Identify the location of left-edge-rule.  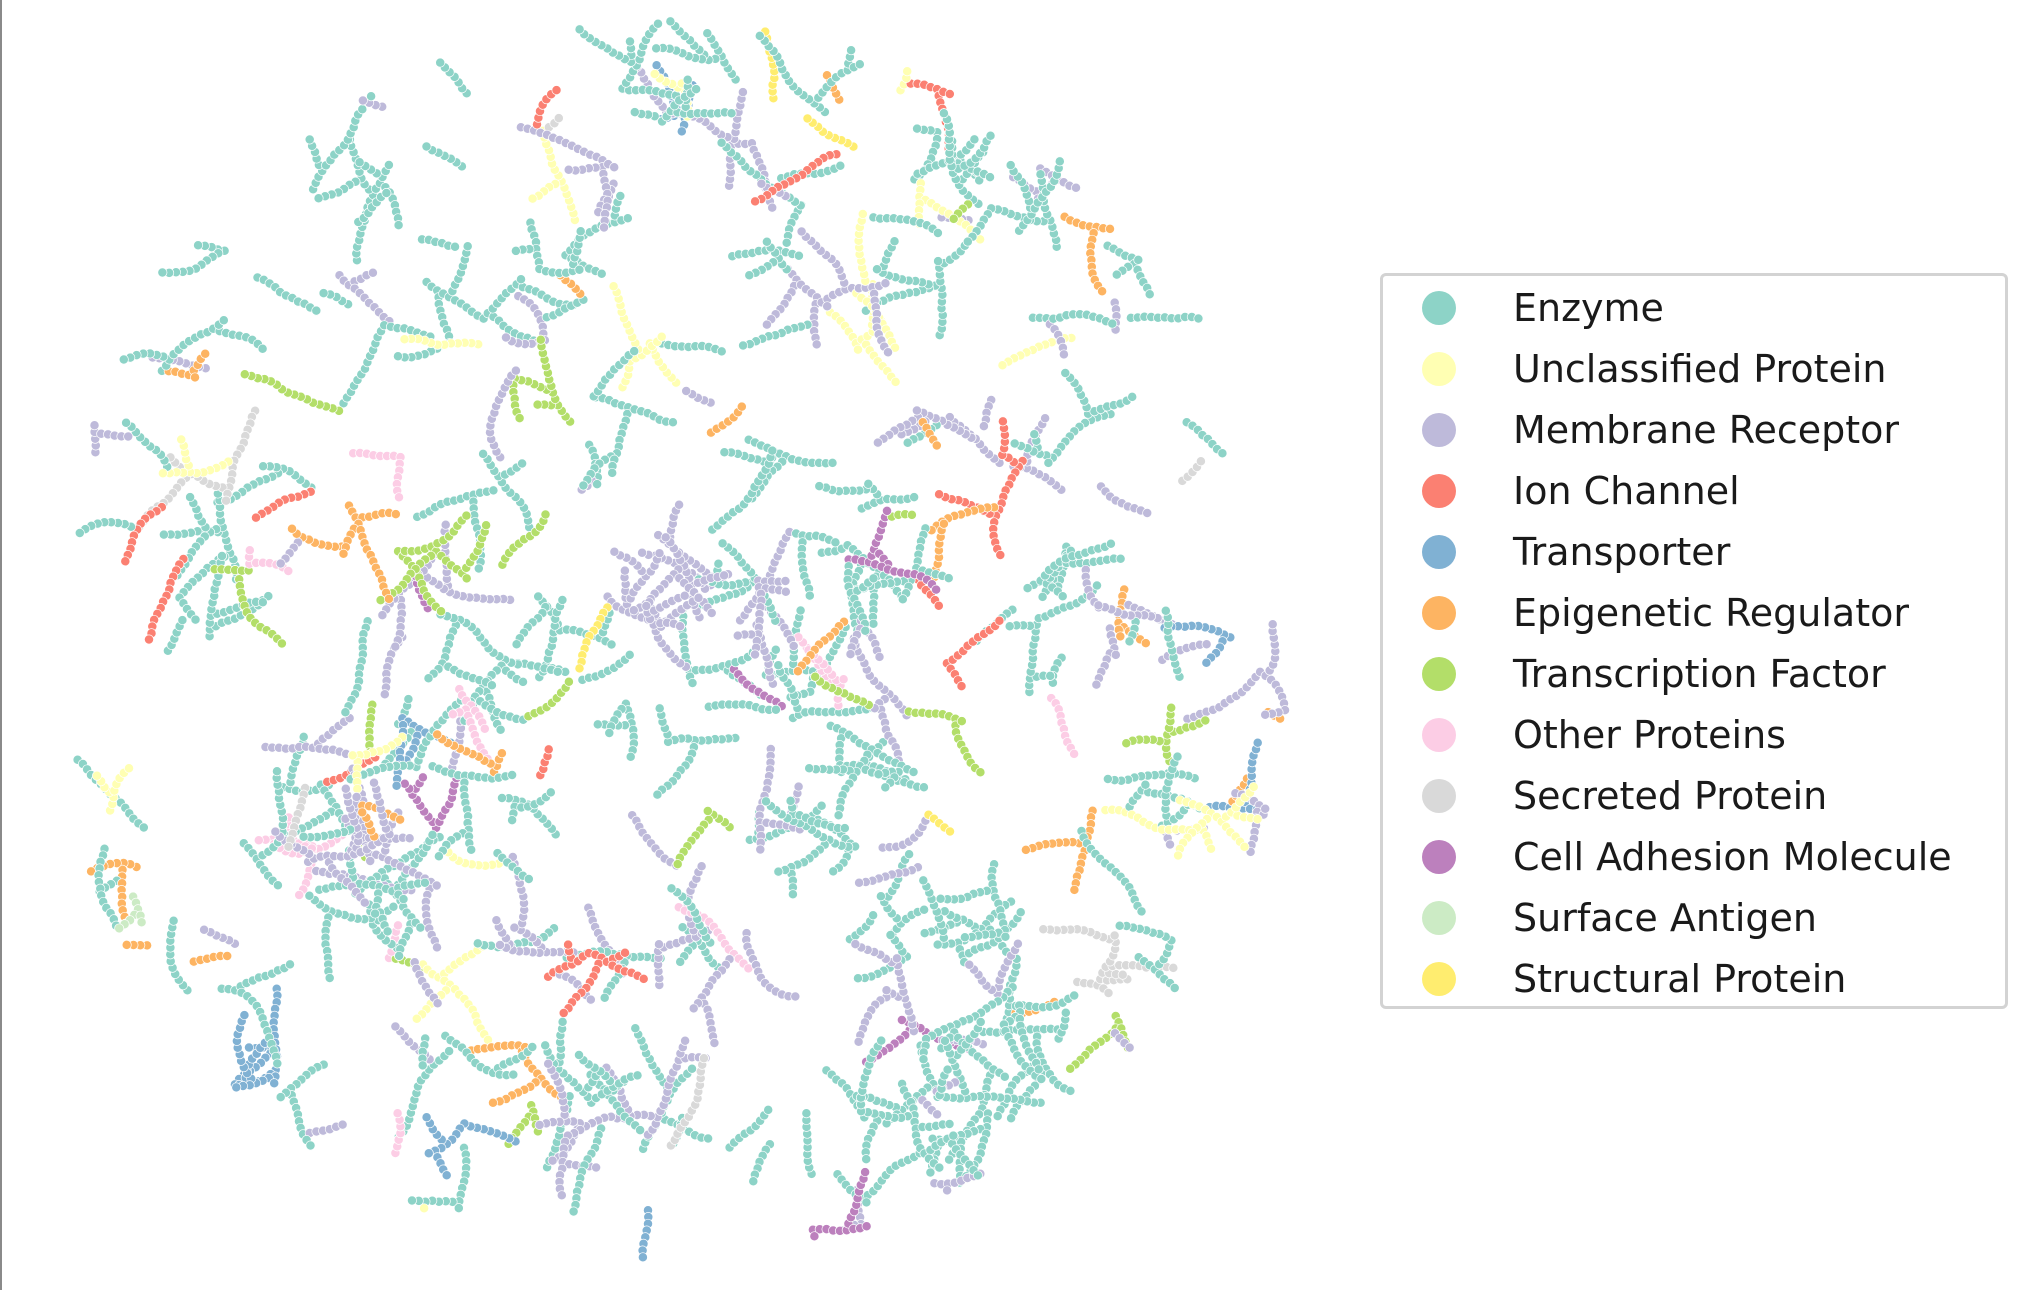
(1, 645).